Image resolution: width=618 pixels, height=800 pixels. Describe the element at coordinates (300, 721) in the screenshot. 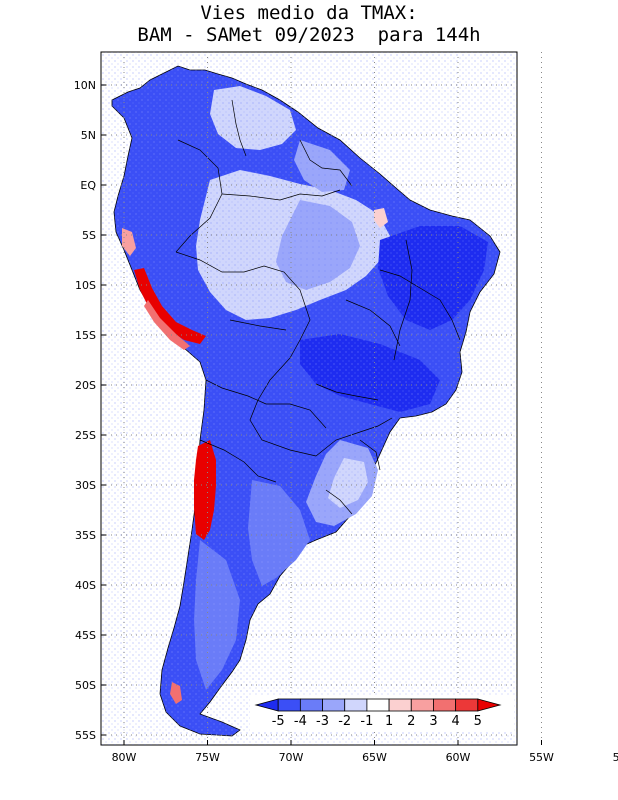

I see `colorbar-label: -4` at that location.